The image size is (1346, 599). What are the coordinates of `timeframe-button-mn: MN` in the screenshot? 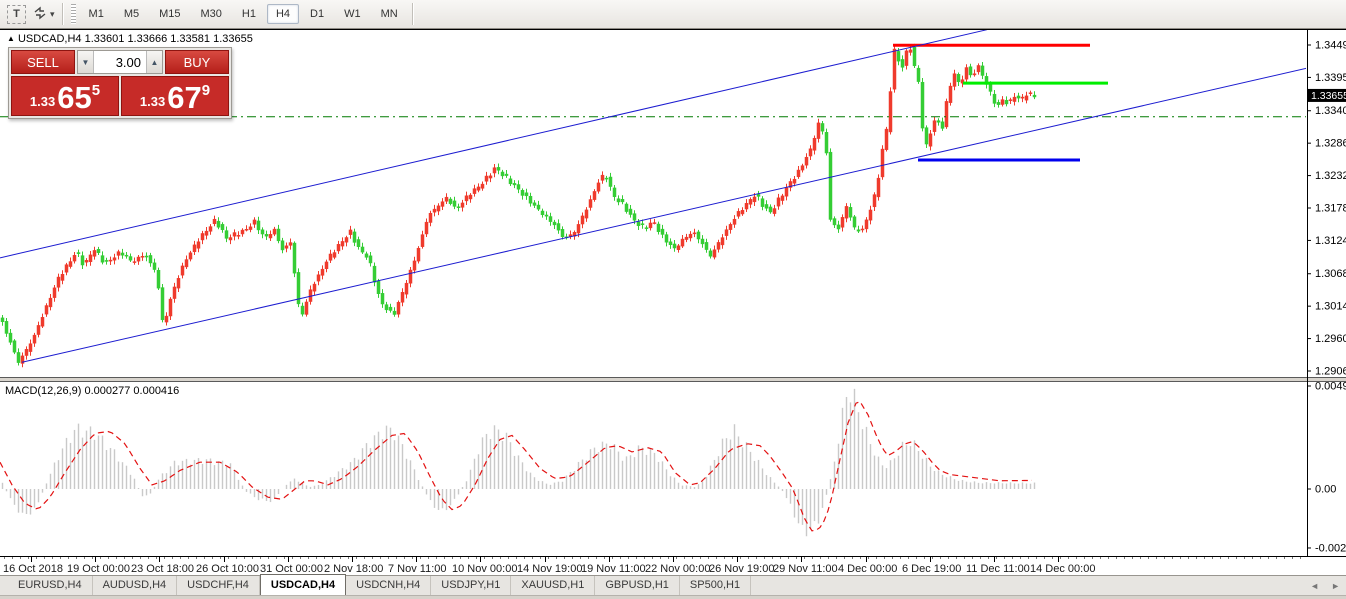 It's located at (389, 14).